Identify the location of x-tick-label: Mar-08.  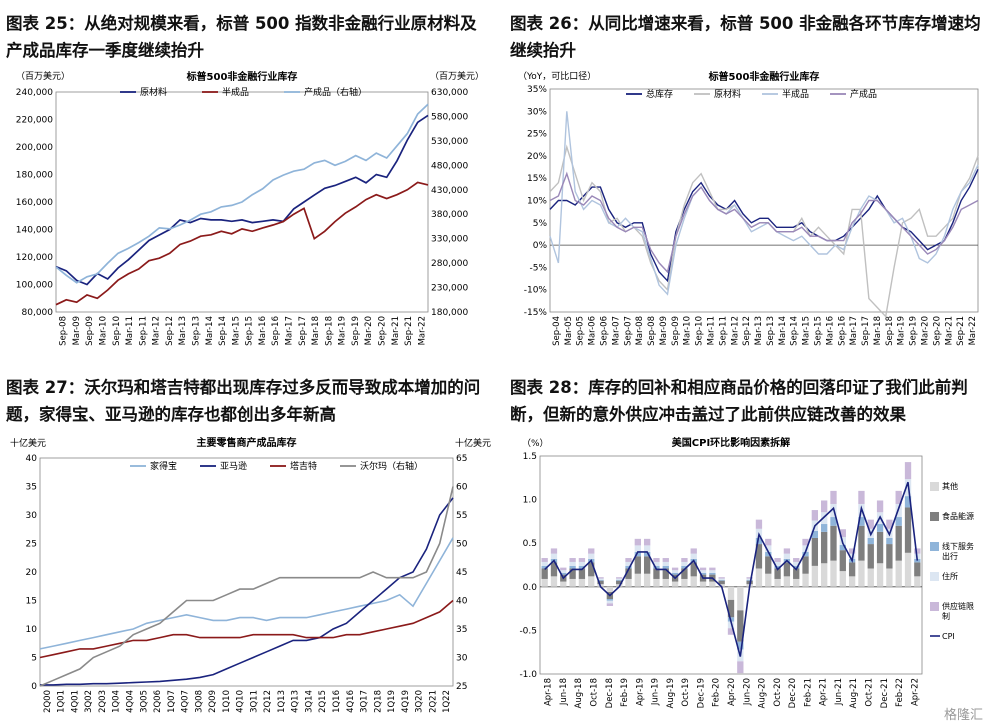
(640, 330).